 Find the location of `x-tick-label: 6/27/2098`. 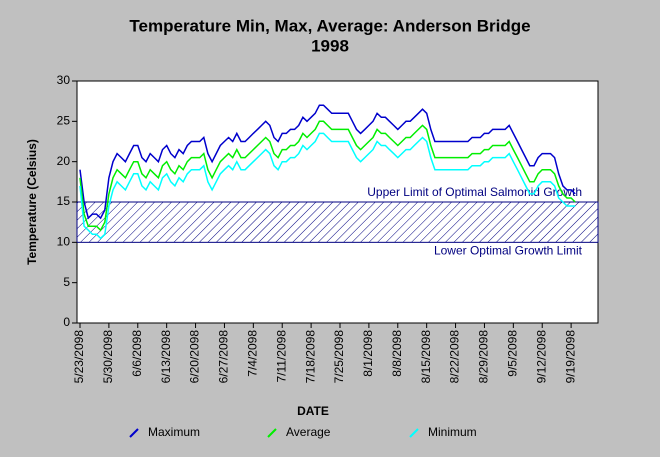

x-tick-label: 6/27/2098 is located at coordinates (224, 357).